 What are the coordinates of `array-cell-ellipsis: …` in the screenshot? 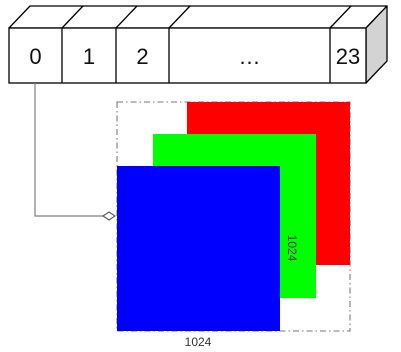 It's located at (250, 56).